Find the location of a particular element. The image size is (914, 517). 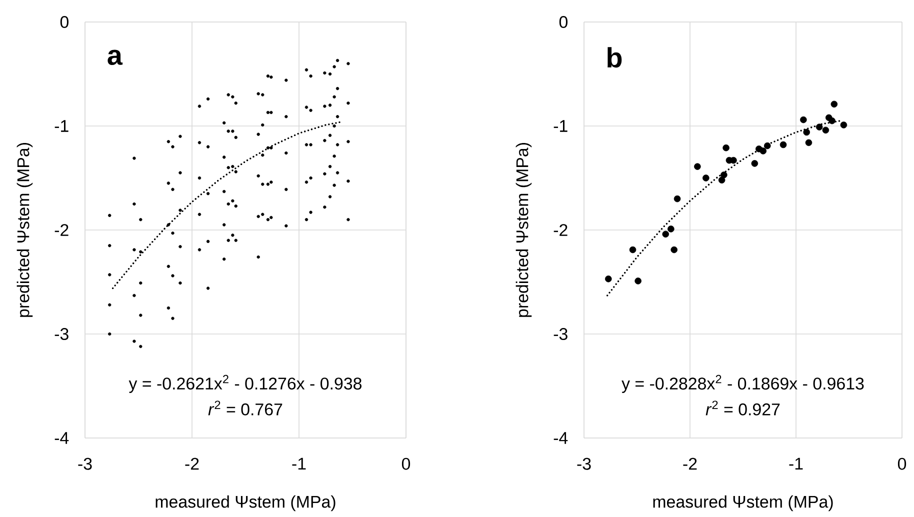

text: a is located at coordinates (115, 57).